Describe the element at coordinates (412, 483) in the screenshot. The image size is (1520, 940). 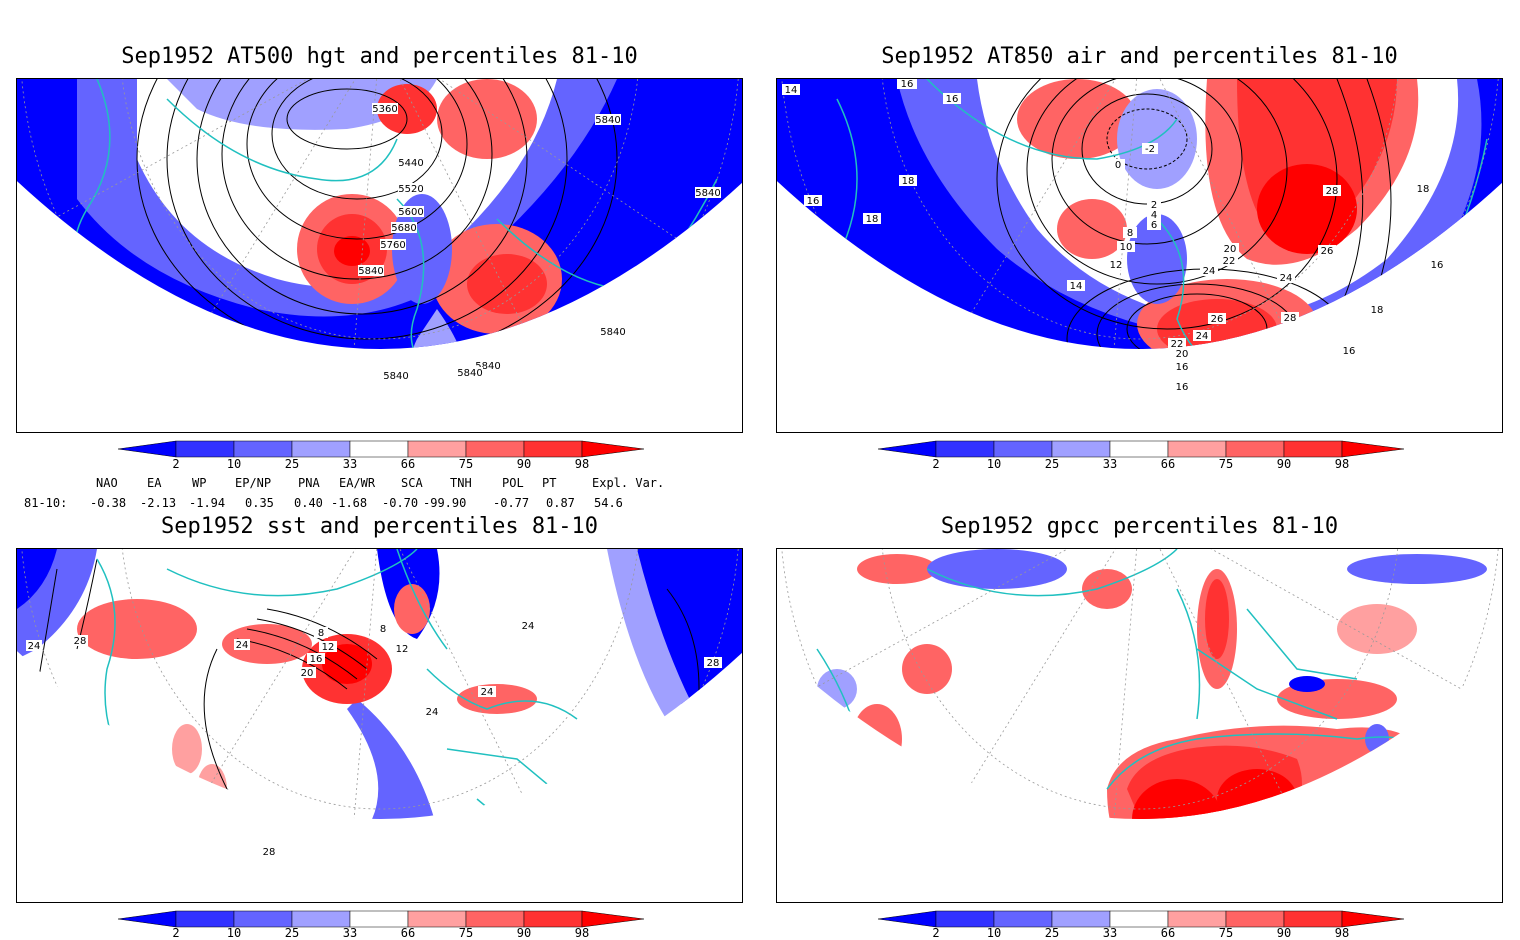
I see `index-header: SCA` at that location.